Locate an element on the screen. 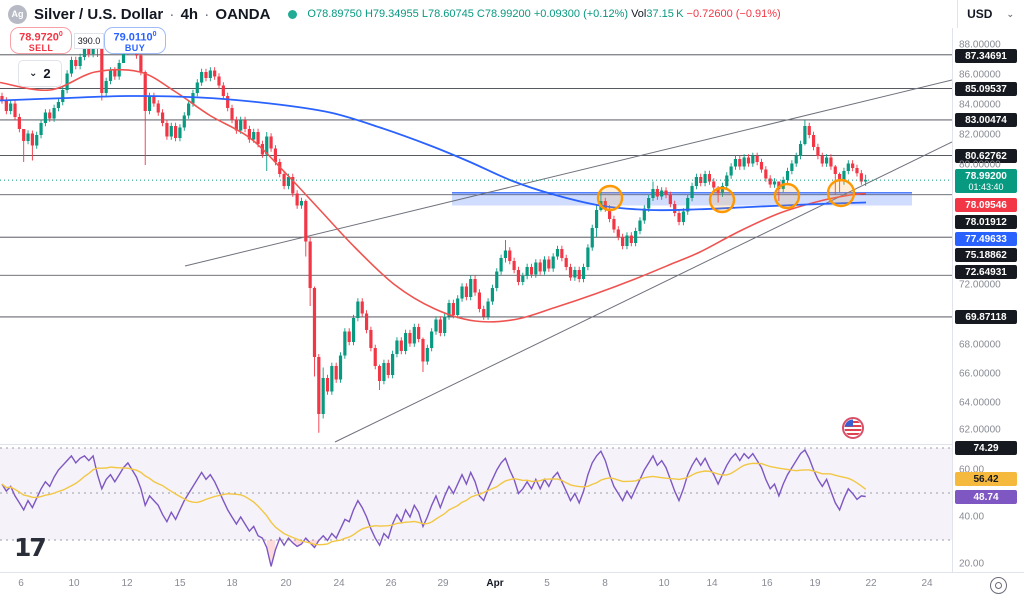  buy-label: BUY is located at coordinates (135, 48).